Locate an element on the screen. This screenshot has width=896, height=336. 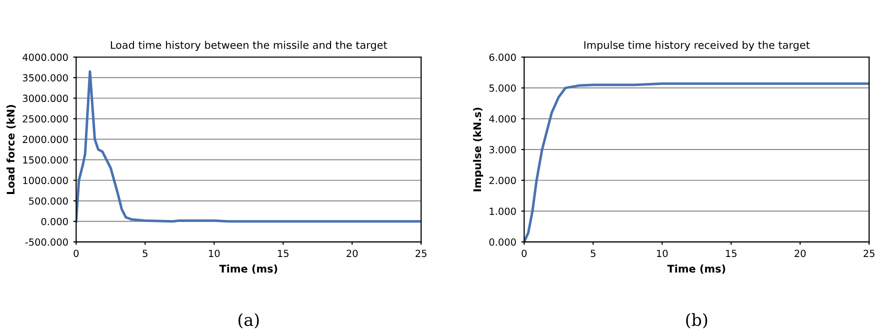
y-tick-label: 5.000 is located at coordinates (502, 88).